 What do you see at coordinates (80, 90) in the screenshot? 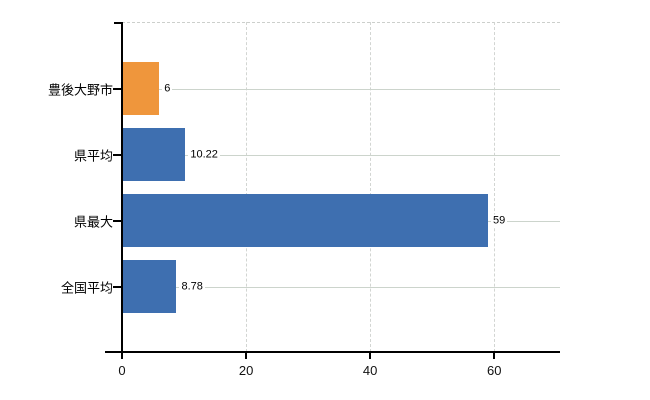
I see `category-label: 豊後大野市` at bounding box center [80, 90].